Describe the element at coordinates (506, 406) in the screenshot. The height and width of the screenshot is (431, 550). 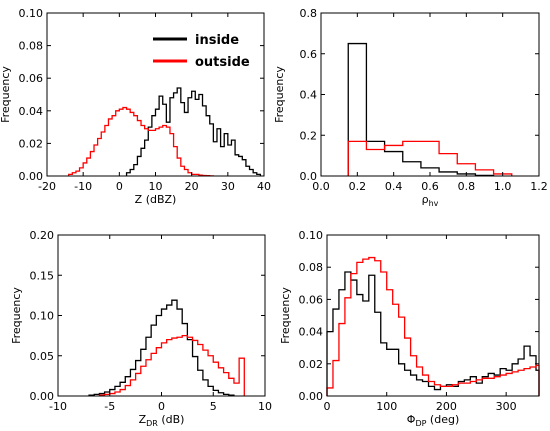
I see `x-tick-label: 300` at that location.